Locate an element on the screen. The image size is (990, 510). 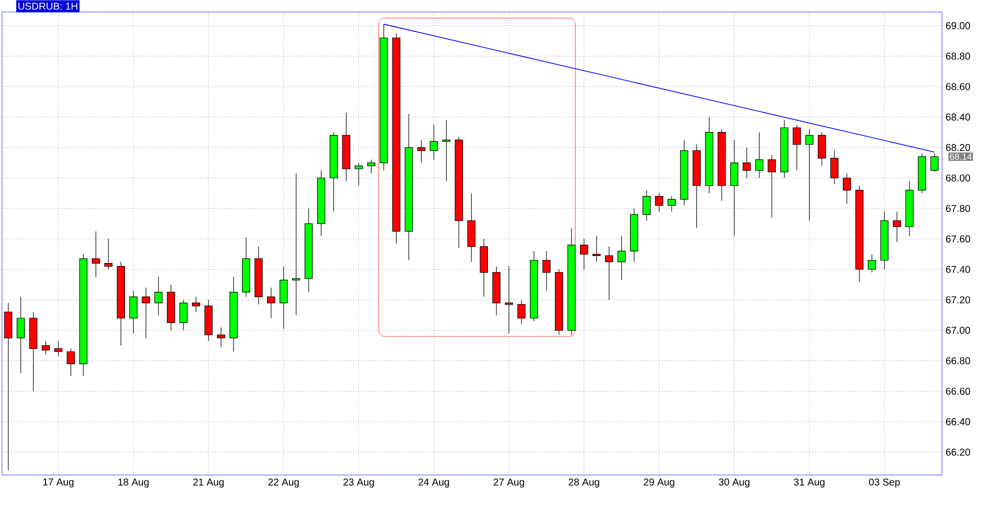
y-tick-label: 67.20 is located at coordinates (958, 300).